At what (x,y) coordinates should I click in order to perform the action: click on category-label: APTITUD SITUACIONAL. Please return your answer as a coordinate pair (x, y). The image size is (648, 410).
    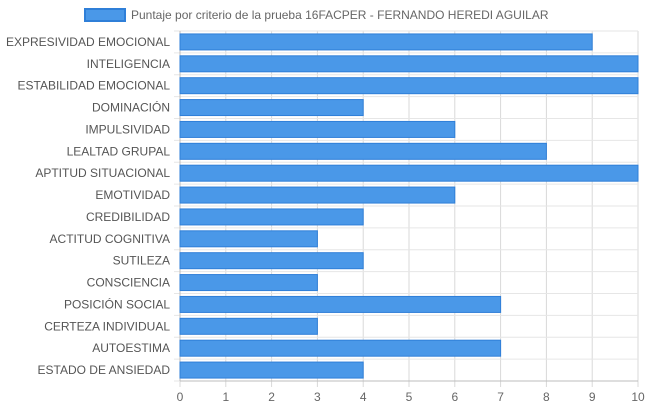
    Looking at the image, I should click on (102, 173).